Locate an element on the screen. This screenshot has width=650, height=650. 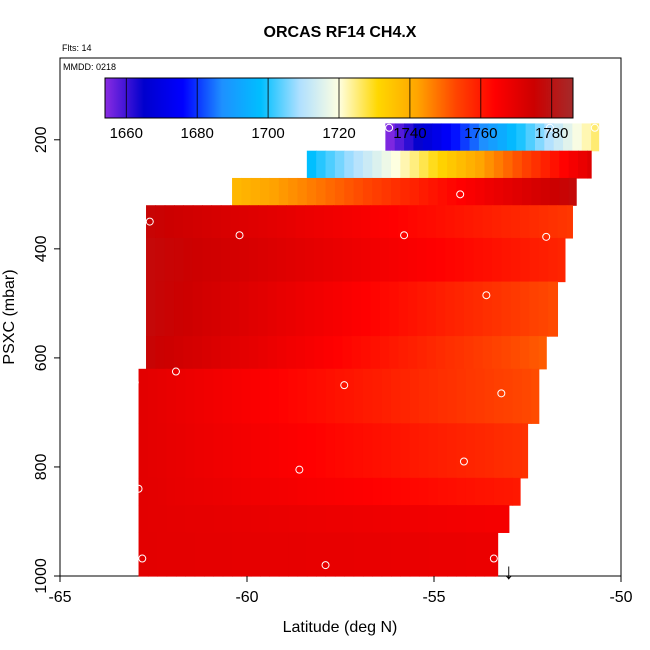
colorbar-tick-label: 1680 is located at coordinates (196, 133).